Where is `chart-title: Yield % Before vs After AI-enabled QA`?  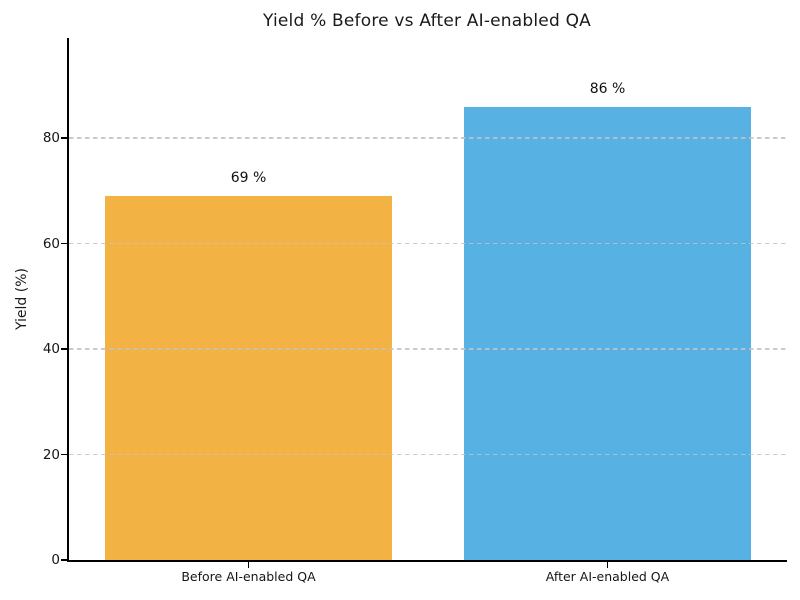 chart-title: Yield % Before vs After AI-enabled QA is located at coordinates (427, 21).